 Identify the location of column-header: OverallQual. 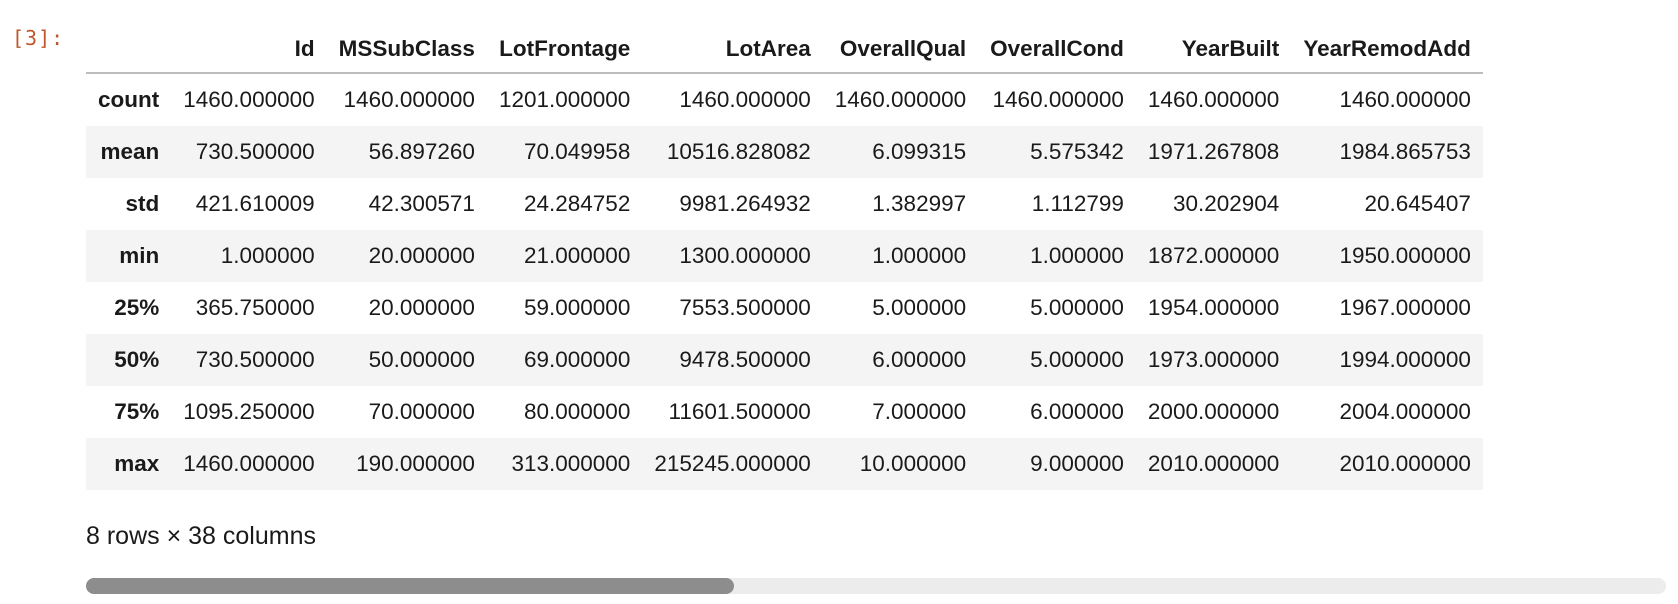
(900, 37).